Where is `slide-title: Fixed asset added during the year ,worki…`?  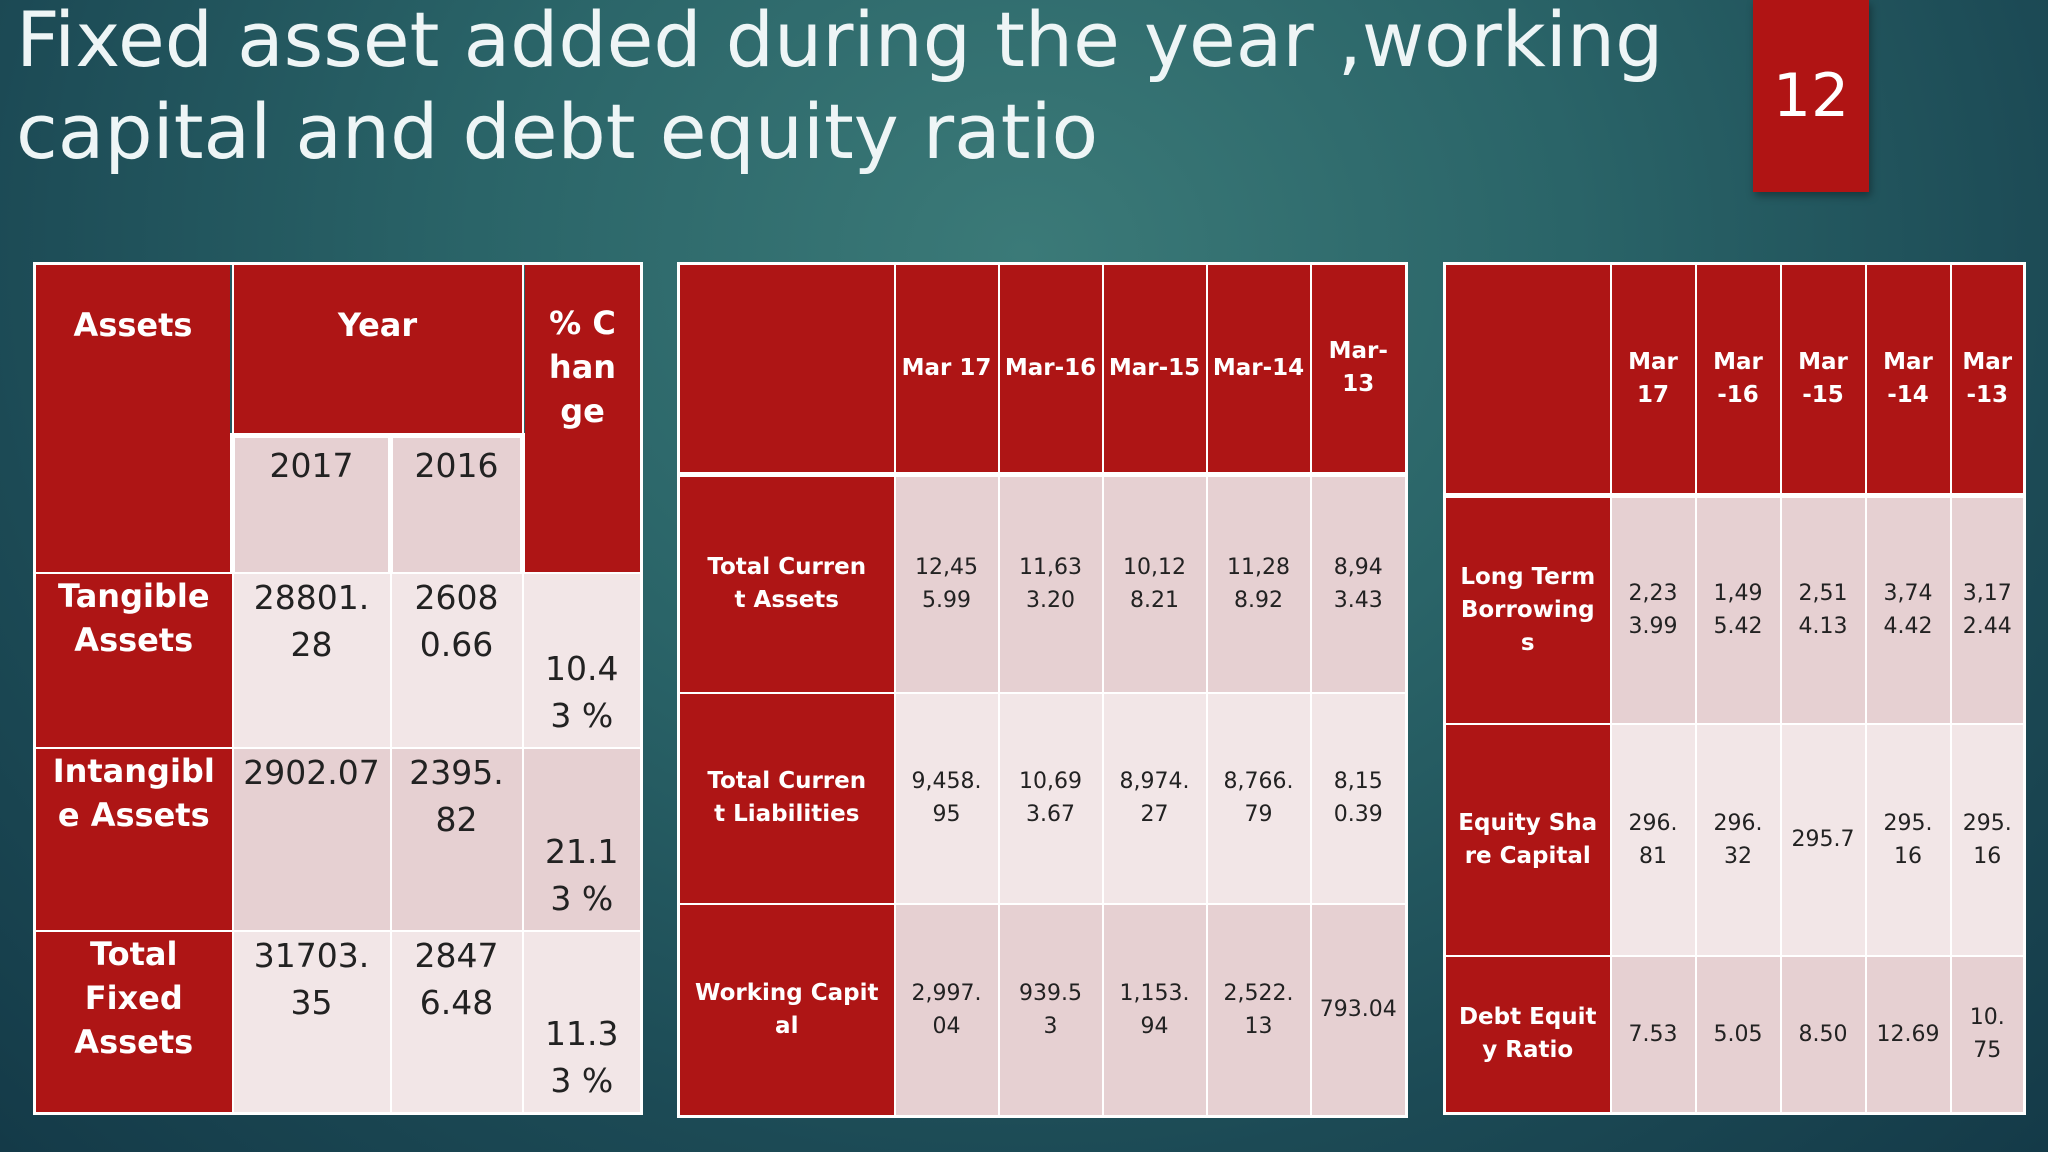
slide-title: Fixed asset added during the year ,worki… is located at coordinates (840, 88).